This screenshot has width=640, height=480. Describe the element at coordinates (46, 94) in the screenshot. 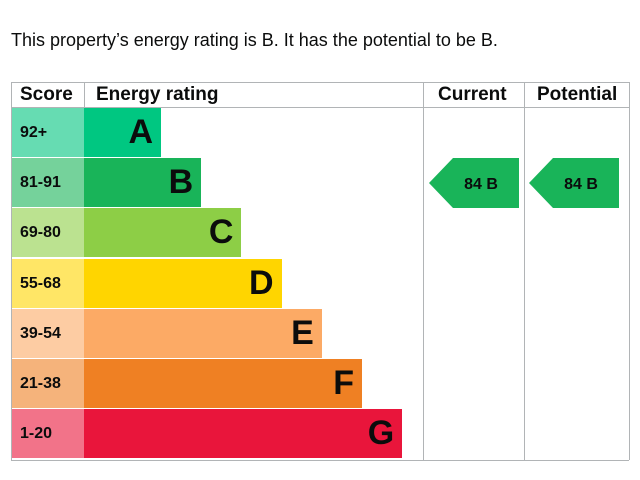

I see `score-column-header: Score` at that location.